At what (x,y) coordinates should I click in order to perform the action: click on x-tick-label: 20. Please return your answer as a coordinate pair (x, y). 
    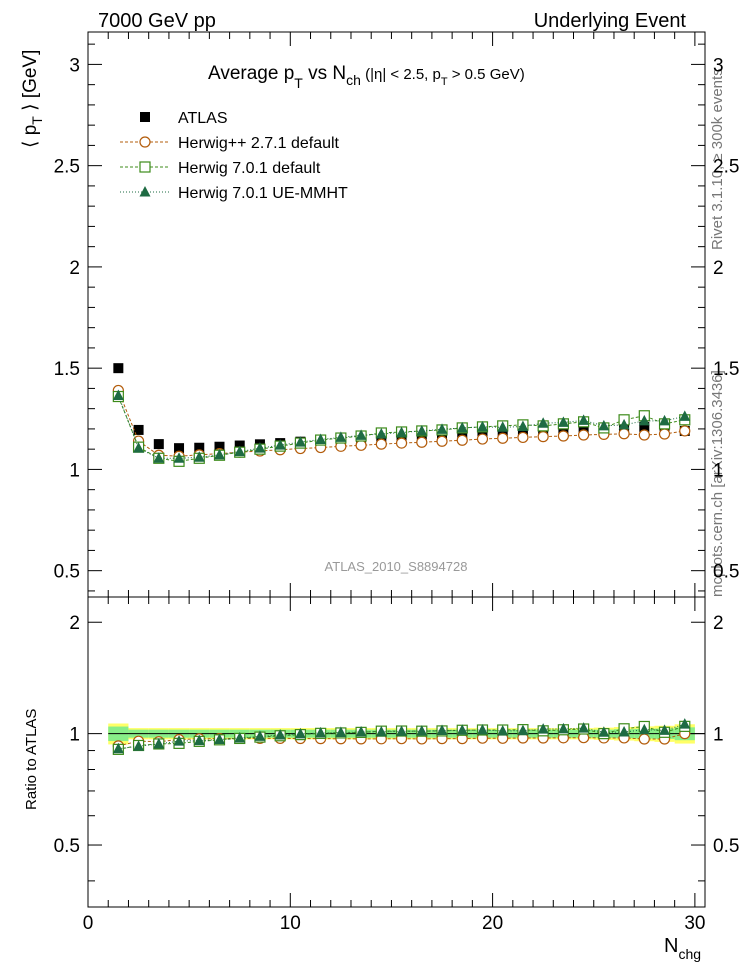
    Looking at the image, I should click on (492, 923).